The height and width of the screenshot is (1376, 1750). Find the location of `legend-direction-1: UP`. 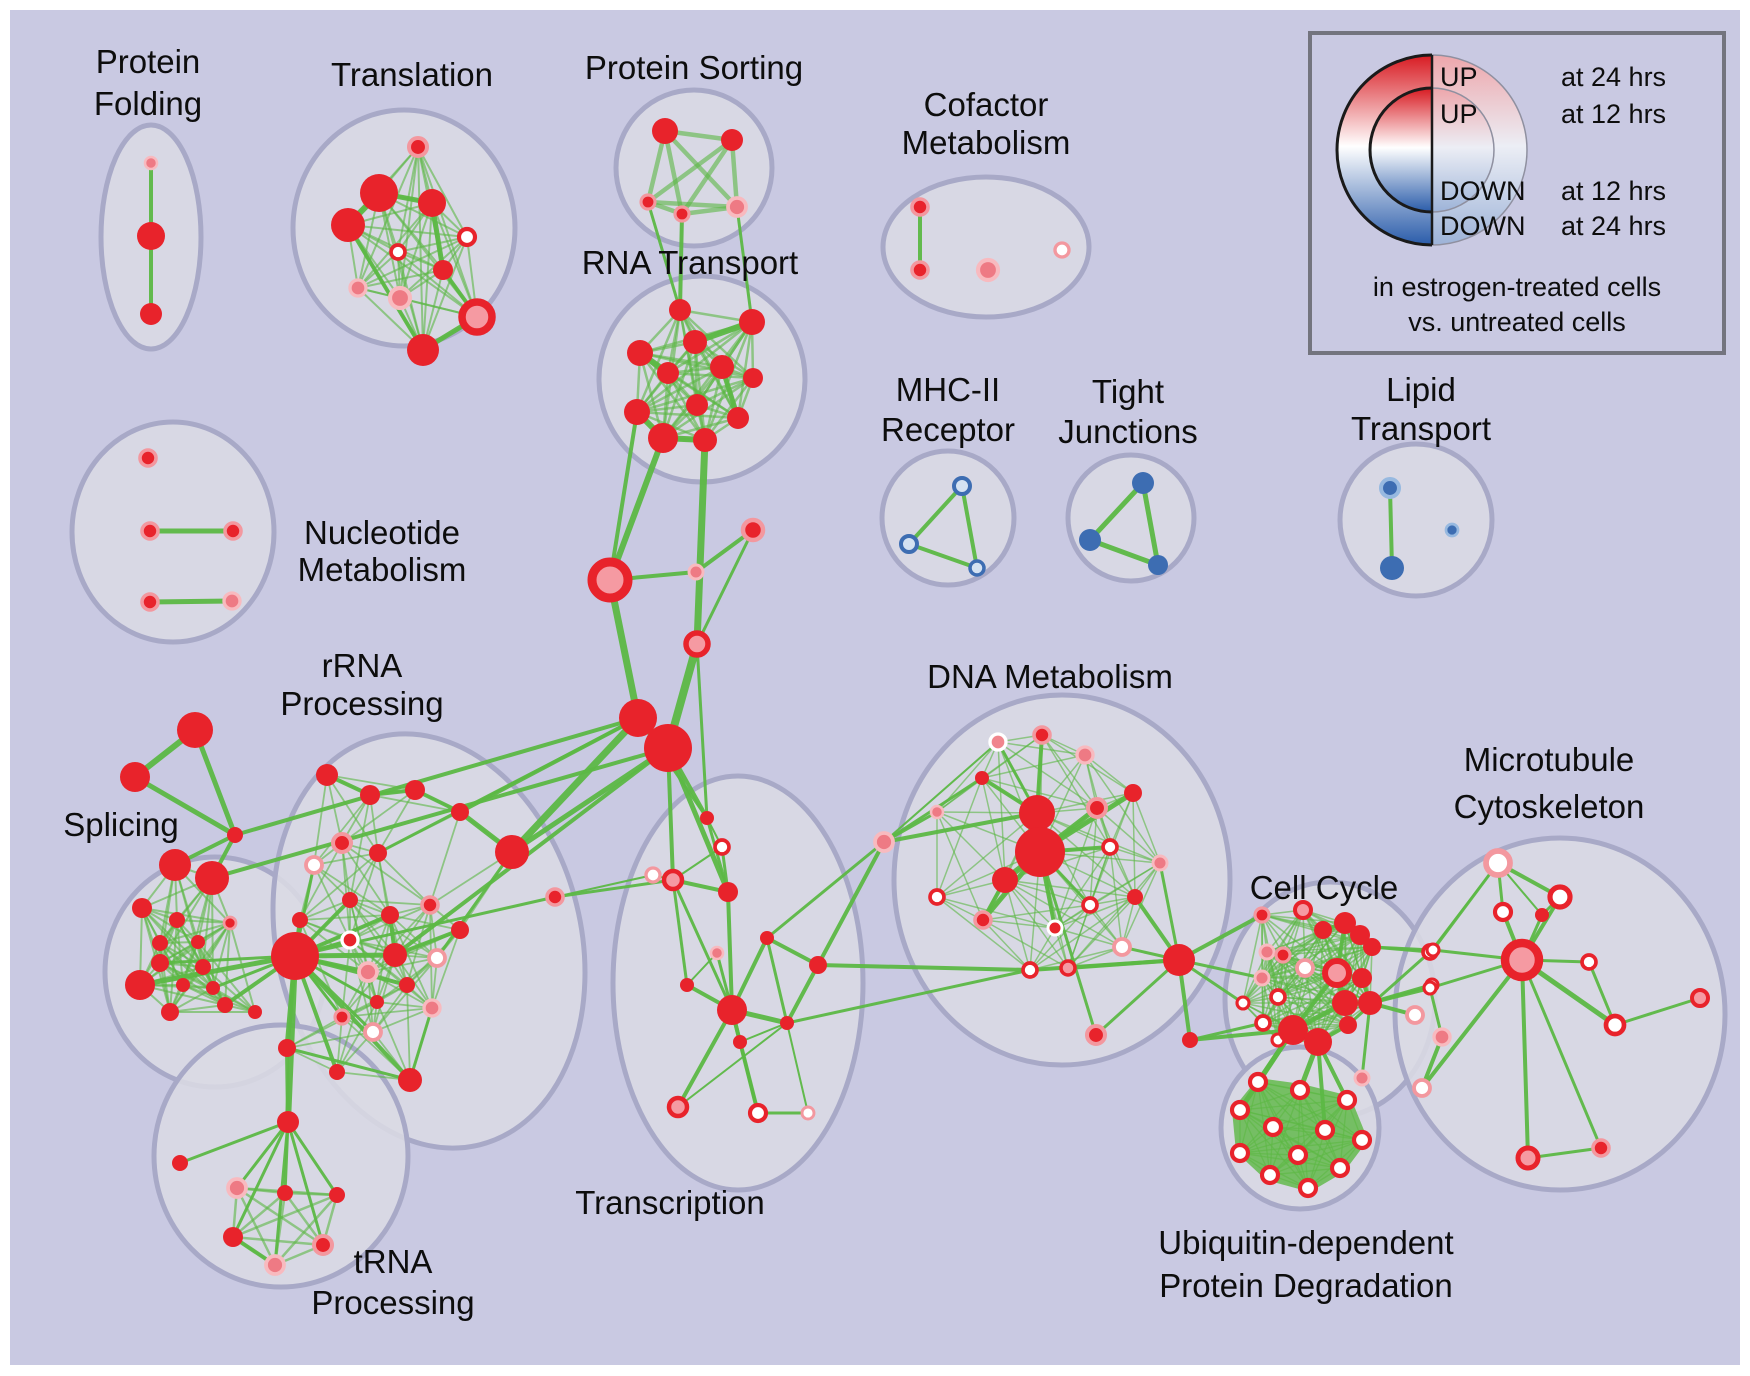

legend-direction-1: UP is located at coordinates (1459, 114).